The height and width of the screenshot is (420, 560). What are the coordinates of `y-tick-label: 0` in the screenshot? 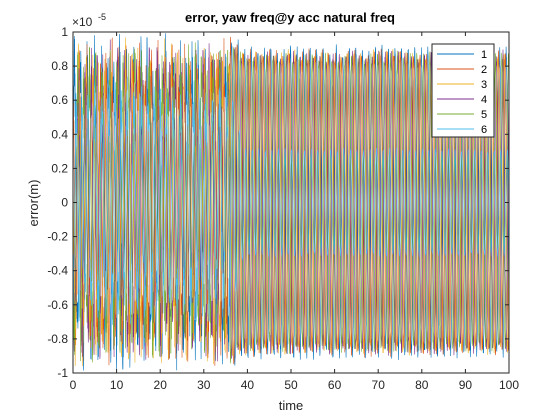 It's located at (64, 203).